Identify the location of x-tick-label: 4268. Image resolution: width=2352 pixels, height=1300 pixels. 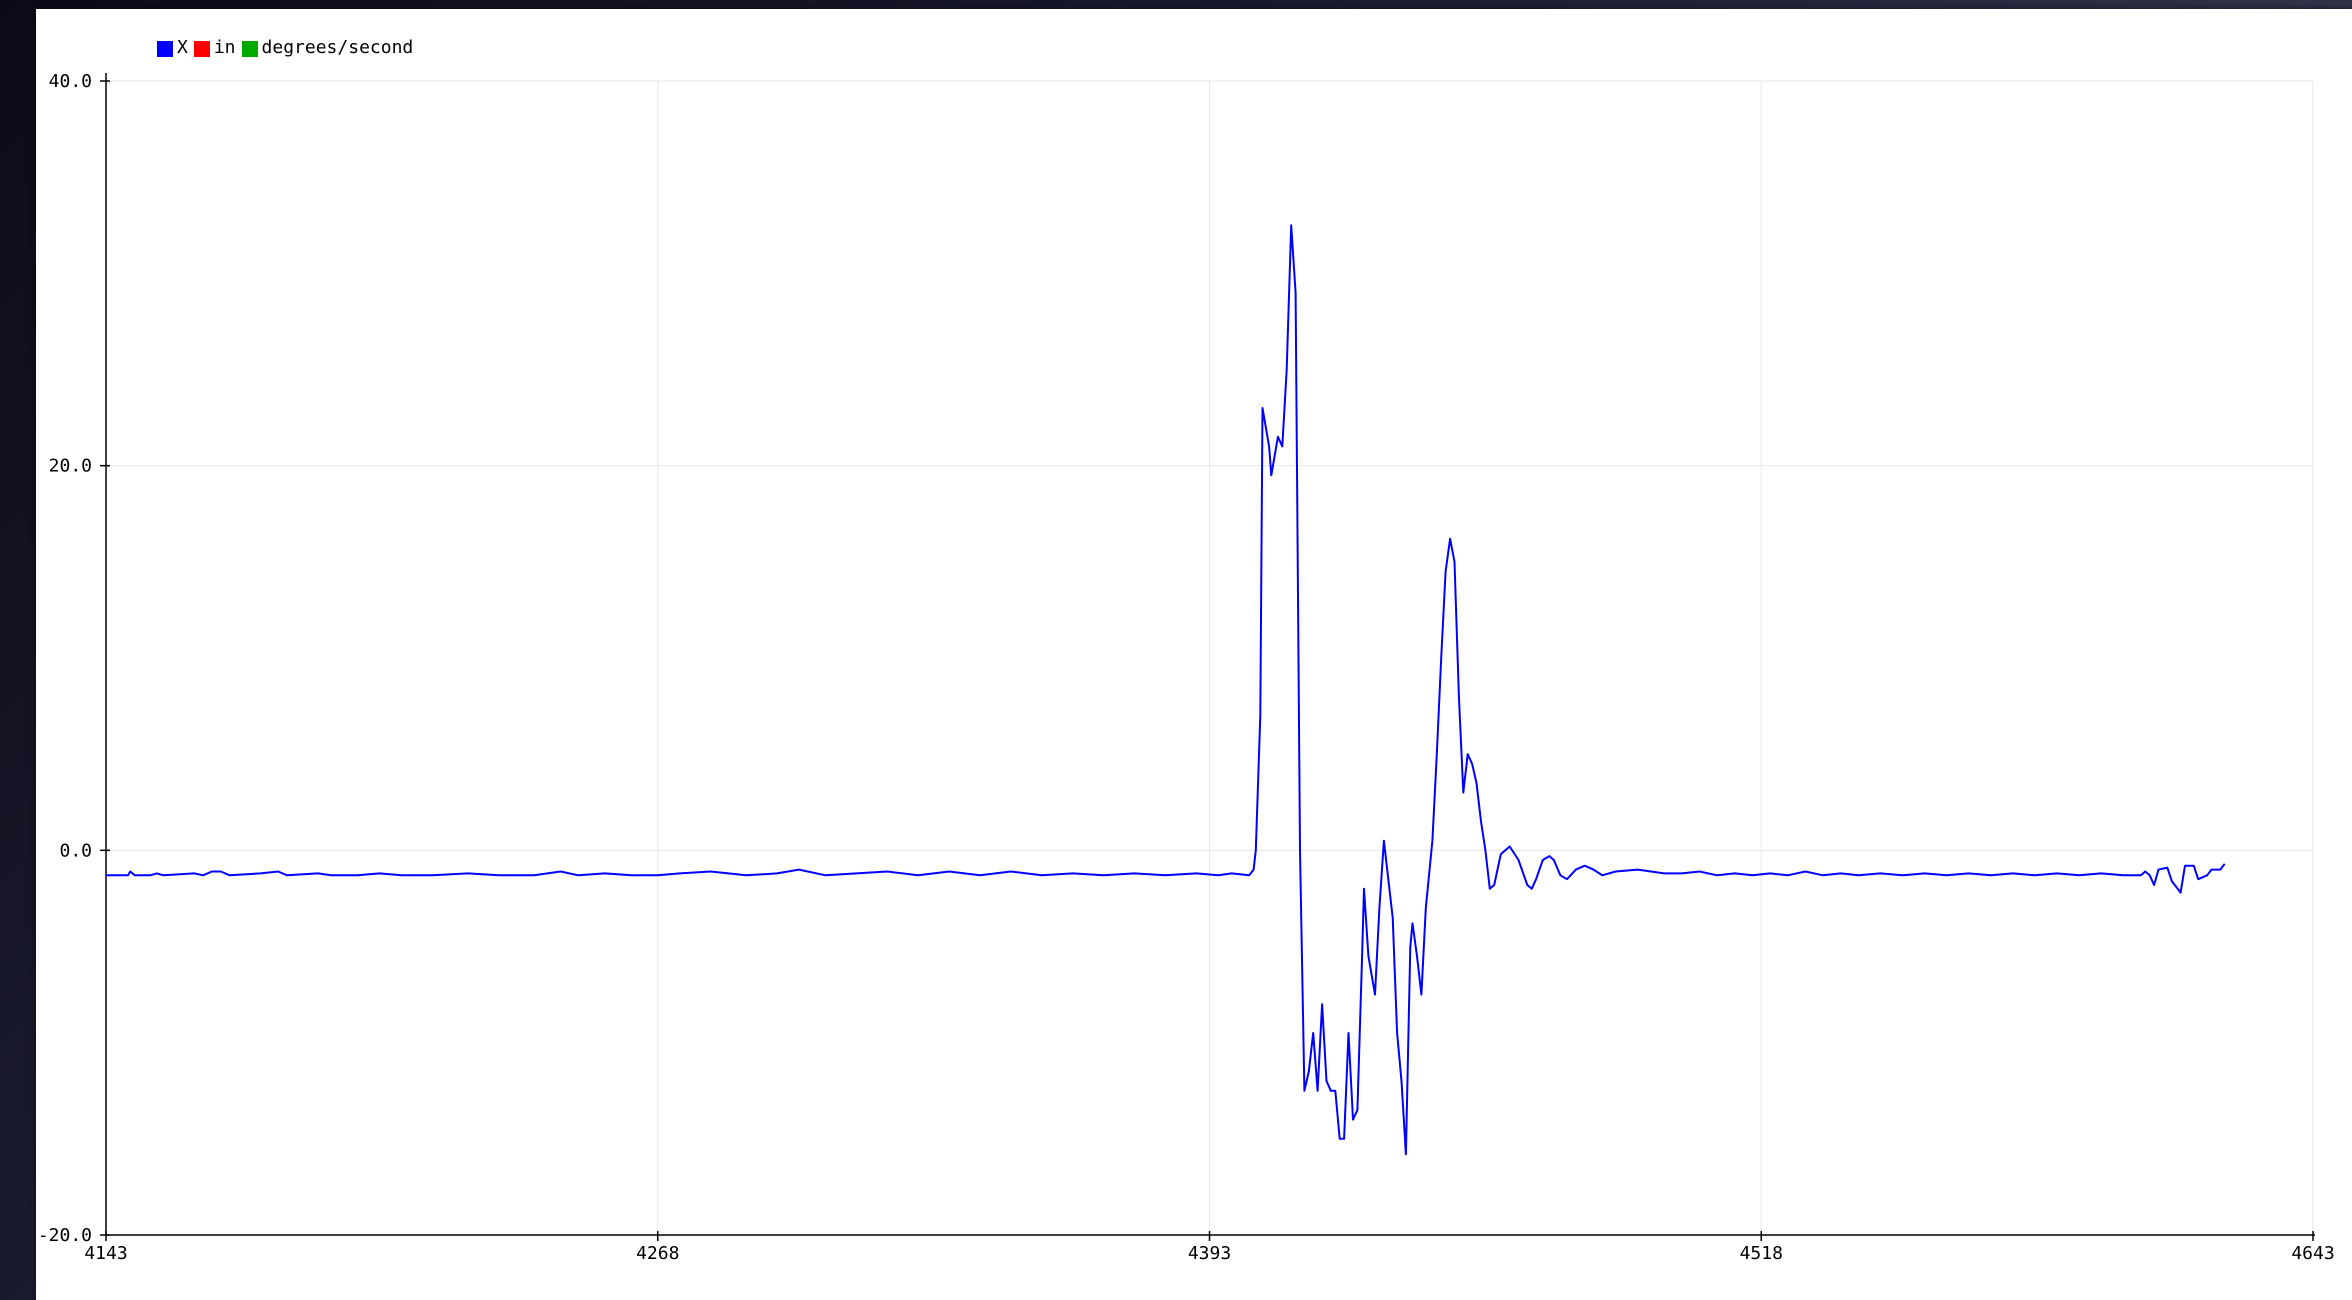
(657, 1253).